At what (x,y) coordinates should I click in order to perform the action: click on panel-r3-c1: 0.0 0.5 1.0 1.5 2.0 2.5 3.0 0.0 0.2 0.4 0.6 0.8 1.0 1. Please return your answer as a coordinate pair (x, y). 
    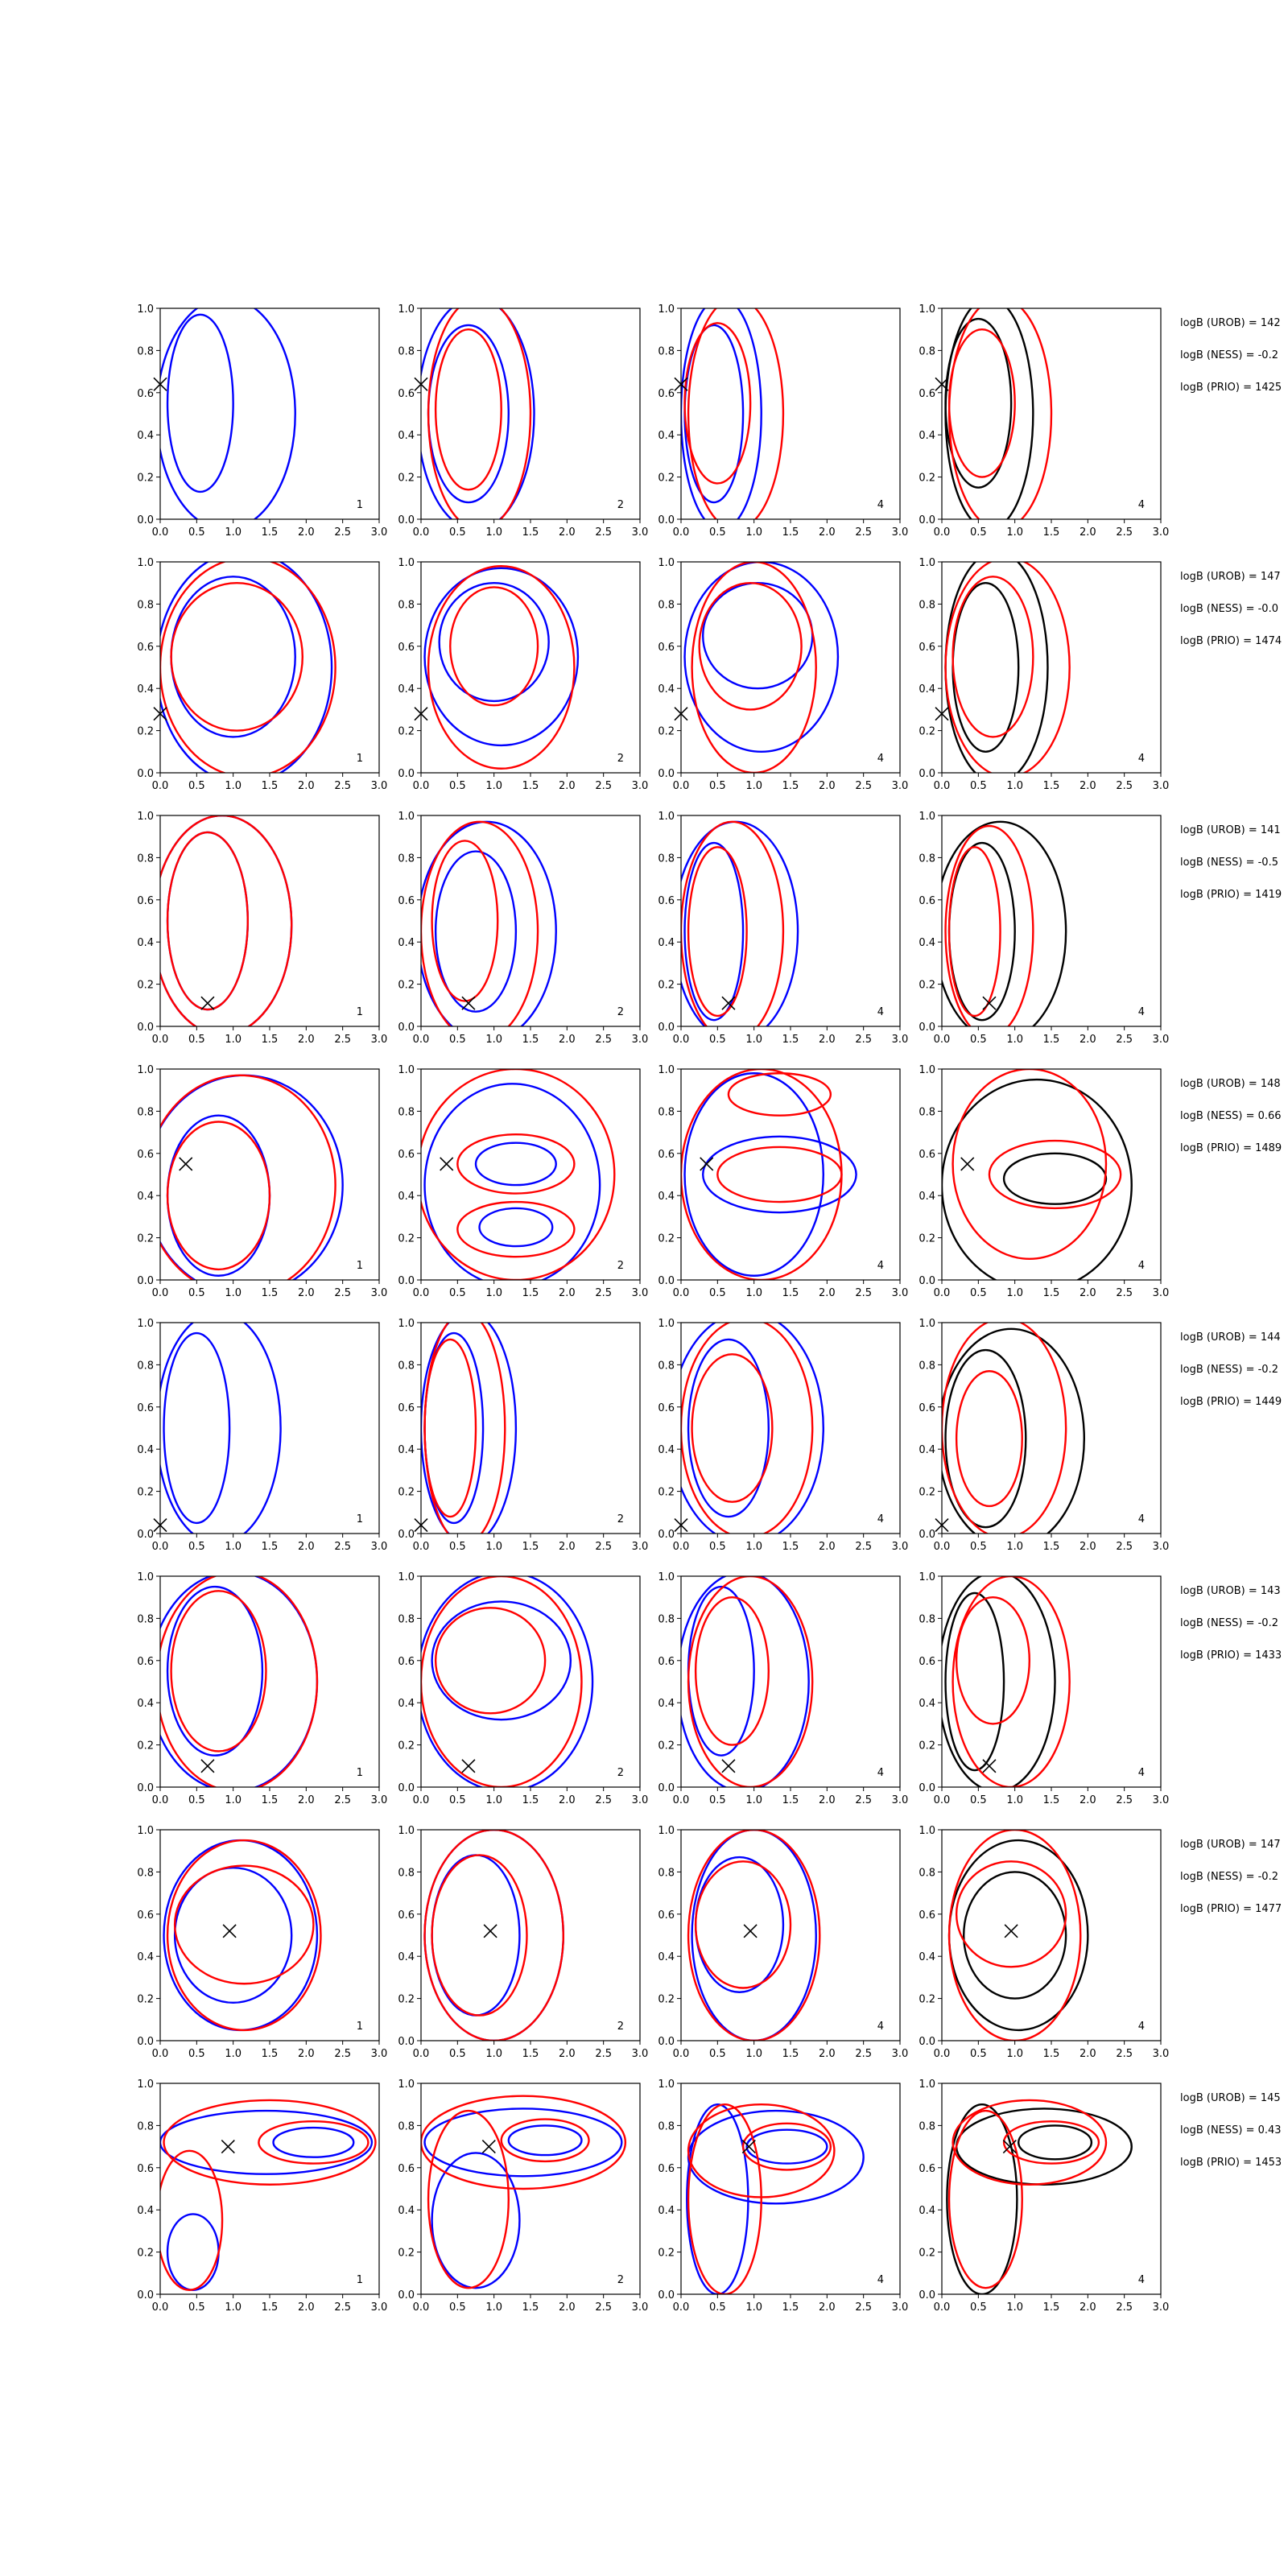
    Looking at the image, I should click on (262, 928).